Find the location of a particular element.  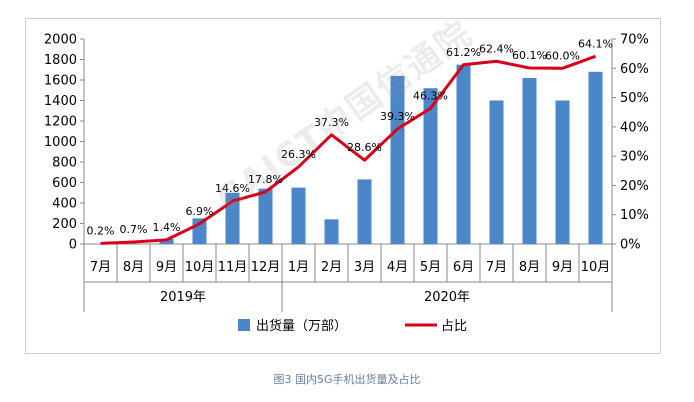

right-axis-tick-label: 50% is located at coordinates (634, 98).